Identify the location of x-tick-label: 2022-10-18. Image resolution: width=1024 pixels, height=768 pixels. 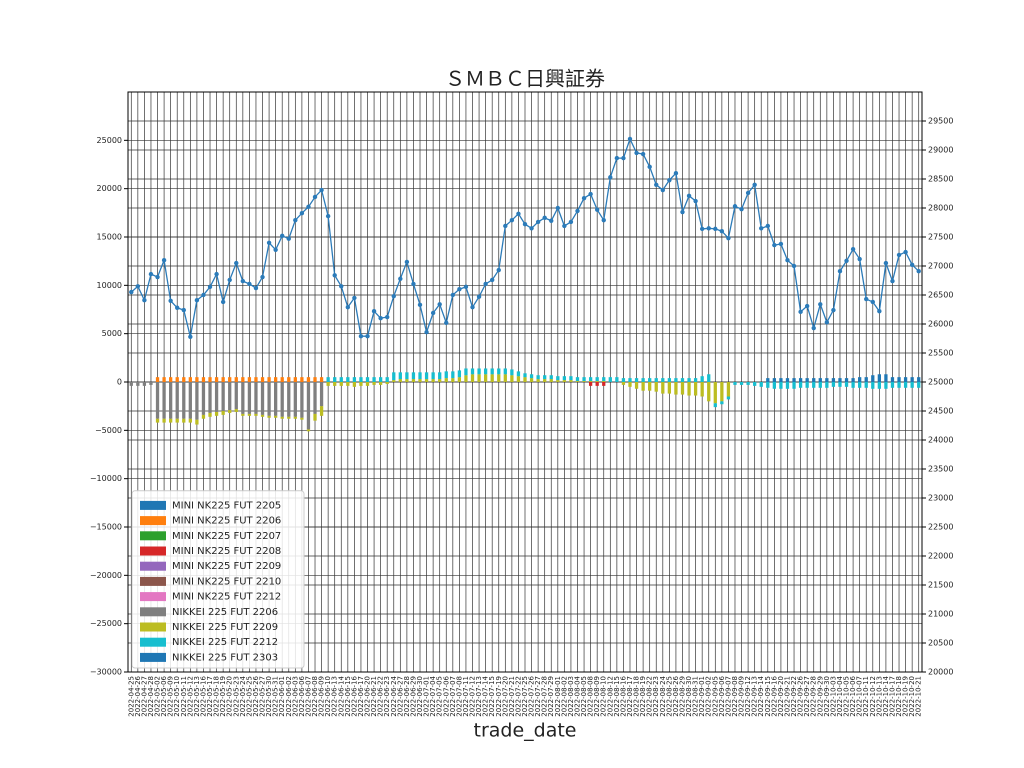
(899, 696).